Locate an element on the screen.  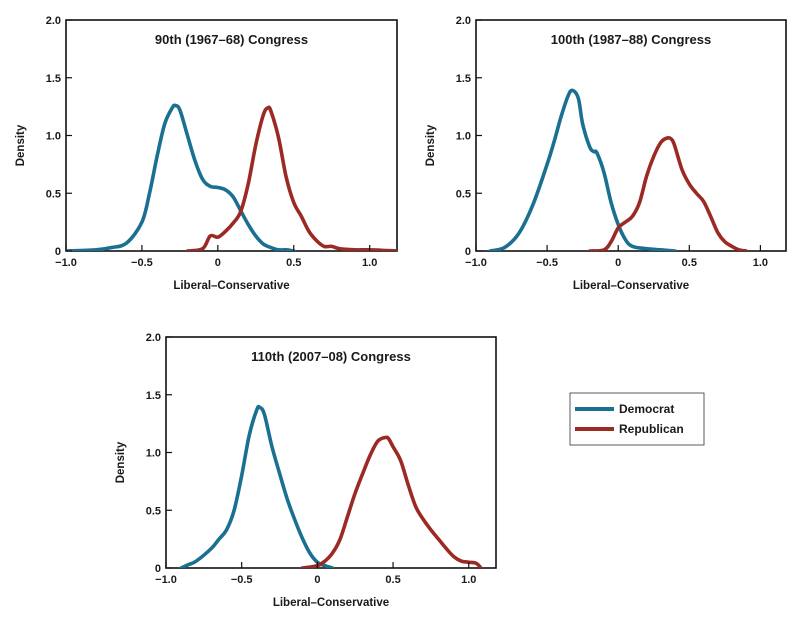
chart-title: 110th (2007–08) Congress is located at coordinates (331, 356).